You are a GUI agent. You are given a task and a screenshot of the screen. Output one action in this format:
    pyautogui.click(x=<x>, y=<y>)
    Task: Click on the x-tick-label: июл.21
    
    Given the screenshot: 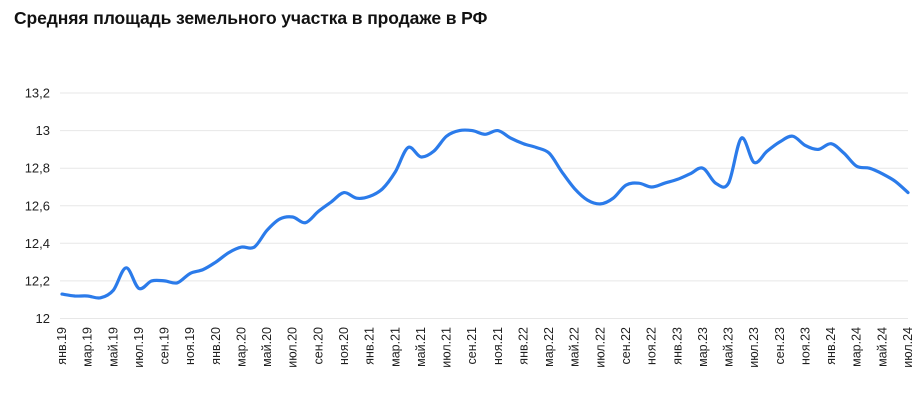 What is the action you would take?
    pyautogui.click(x=447, y=347)
    